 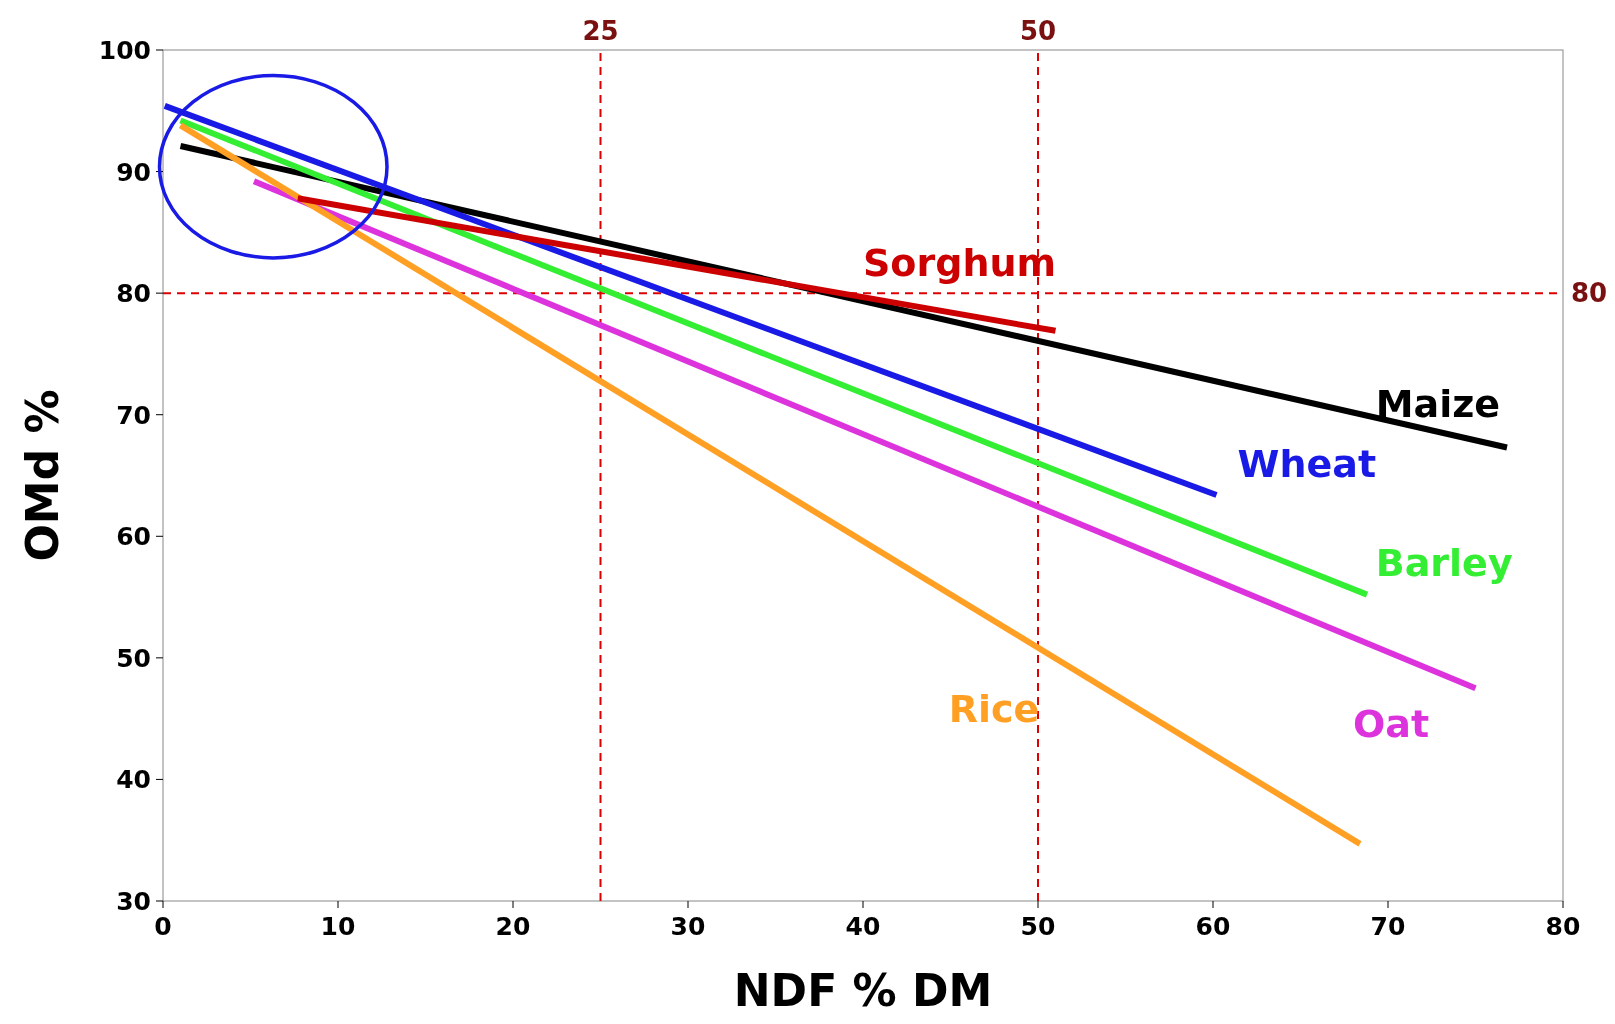 What do you see at coordinates (133, 780) in the screenshot?
I see `y-tick-label: 40` at bounding box center [133, 780].